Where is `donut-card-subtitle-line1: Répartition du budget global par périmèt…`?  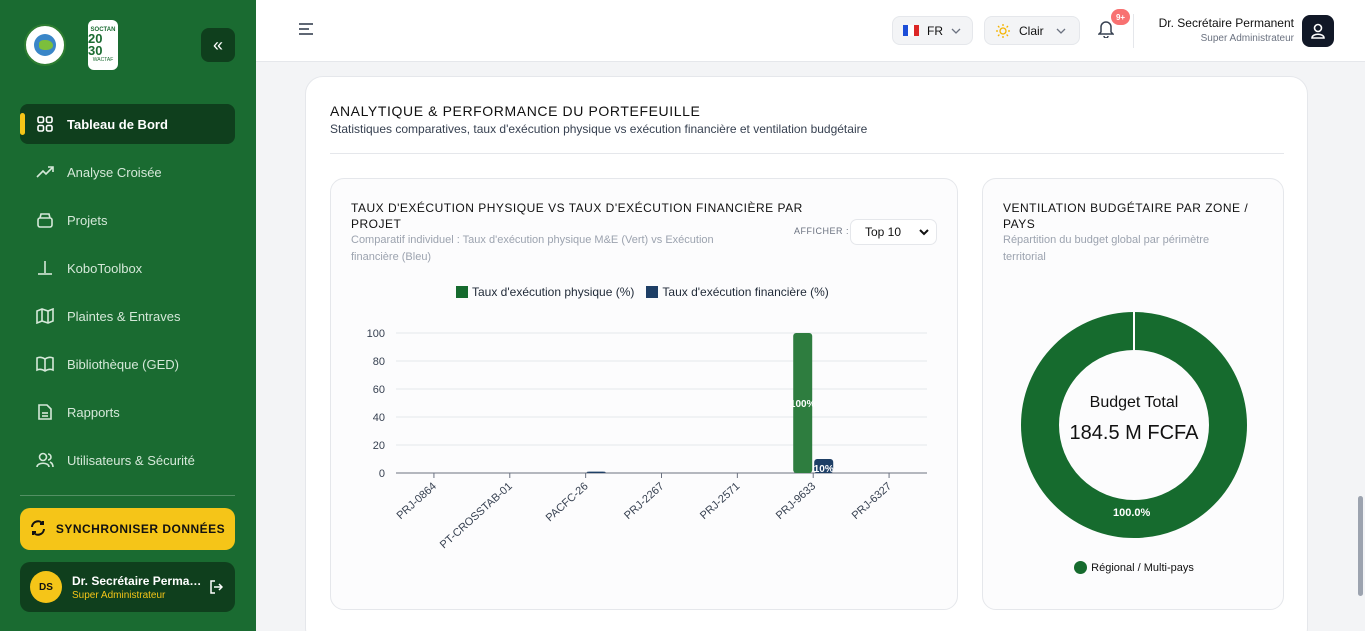 donut-card-subtitle-line1: Répartition du budget global par périmèt… is located at coordinates (1106, 240).